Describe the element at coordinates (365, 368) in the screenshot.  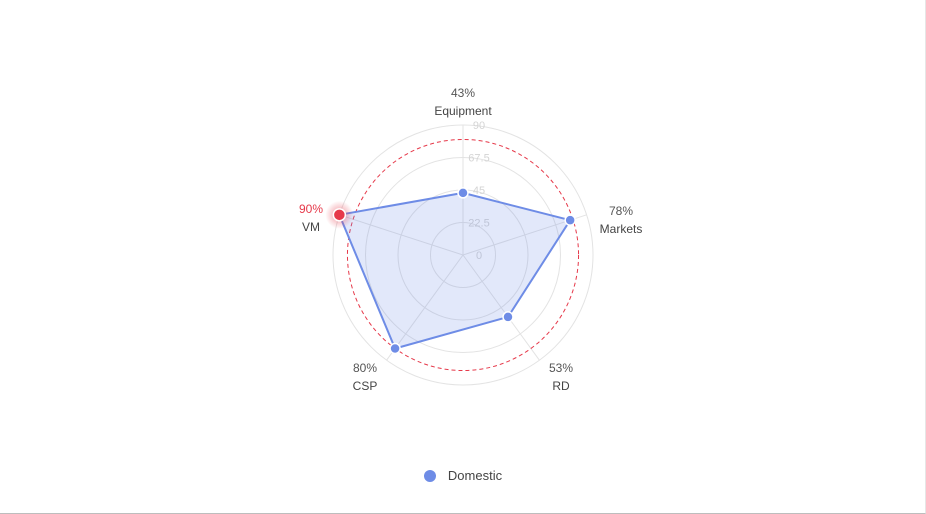
I see `value-label: 80%` at that location.